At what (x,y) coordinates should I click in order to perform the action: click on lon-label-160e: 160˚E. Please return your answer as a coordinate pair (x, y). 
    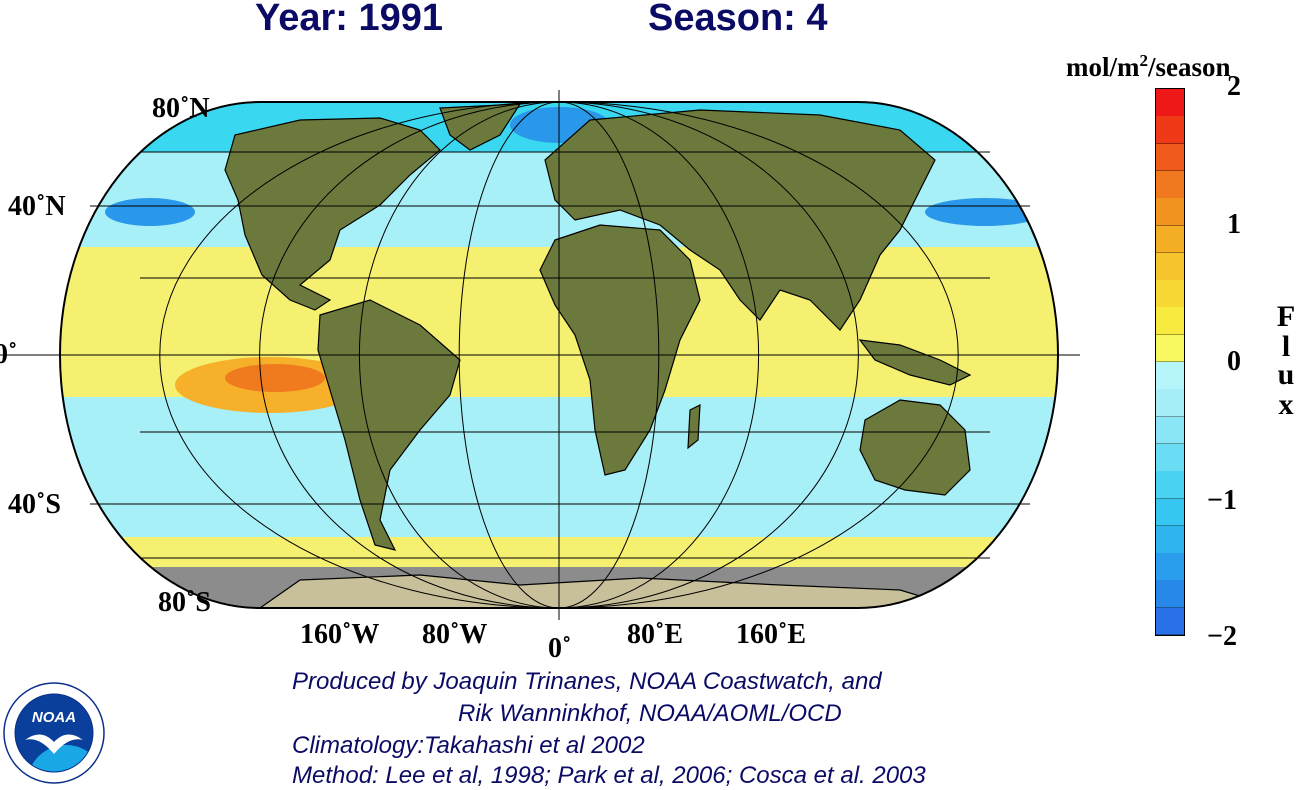
    Looking at the image, I should click on (771, 634).